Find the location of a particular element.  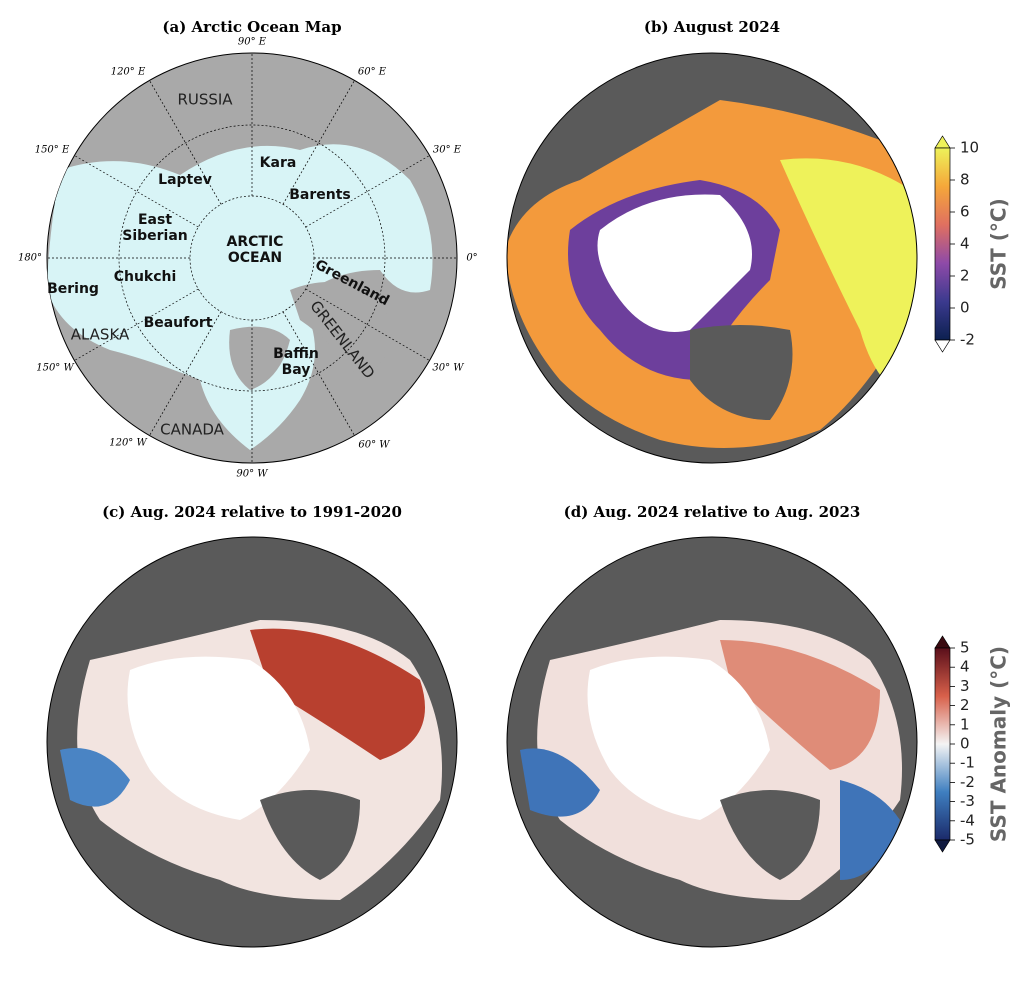

sea-label: Chukchi is located at coordinates (145, 277).